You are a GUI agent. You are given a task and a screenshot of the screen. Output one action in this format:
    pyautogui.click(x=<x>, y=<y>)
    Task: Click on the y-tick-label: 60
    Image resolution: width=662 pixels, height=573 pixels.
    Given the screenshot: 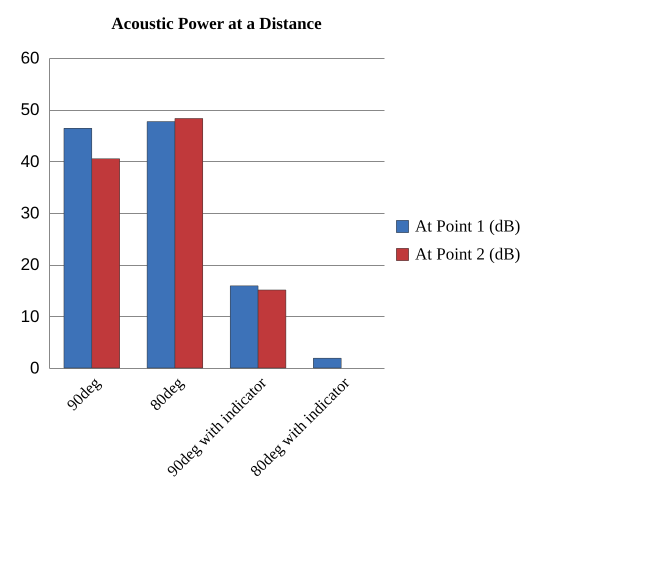 What is the action you would take?
    pyautogui.click(x=30, y=58)
    